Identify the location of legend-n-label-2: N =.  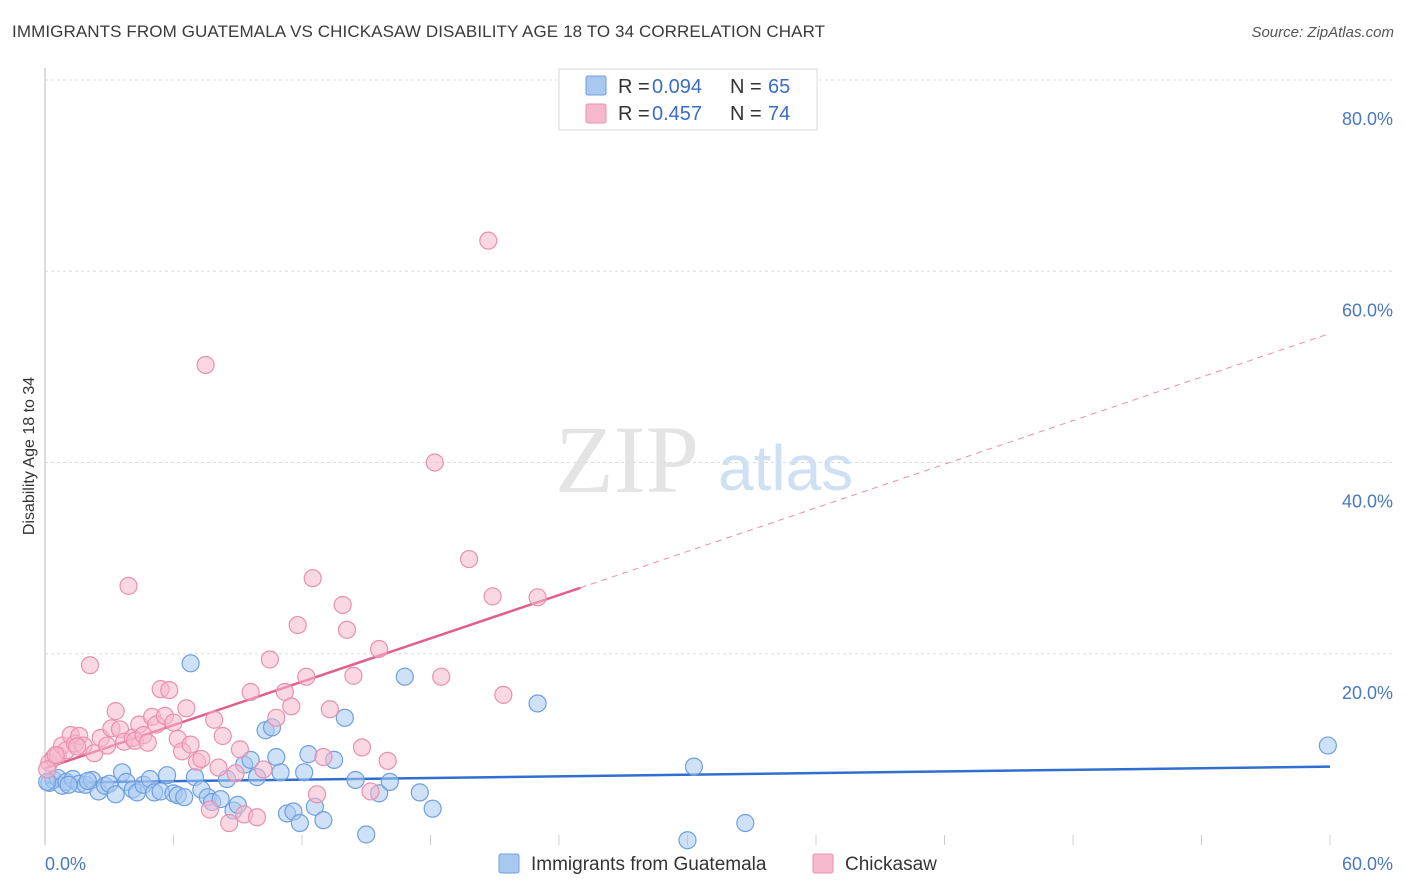
(746, 114).